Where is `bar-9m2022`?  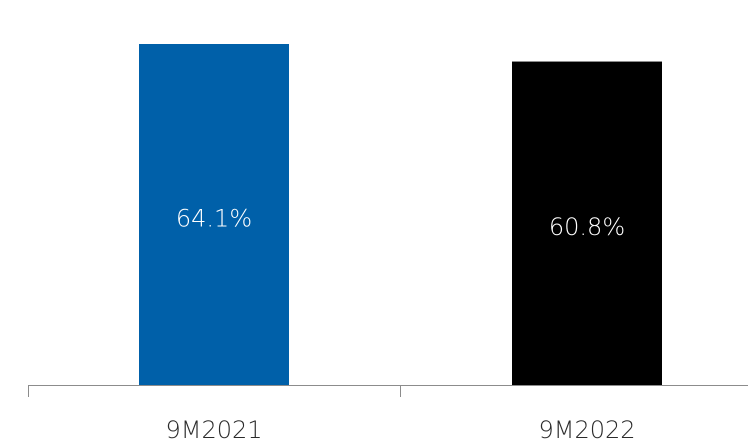 bar-9m2022 is located at coordinates (587, 223).